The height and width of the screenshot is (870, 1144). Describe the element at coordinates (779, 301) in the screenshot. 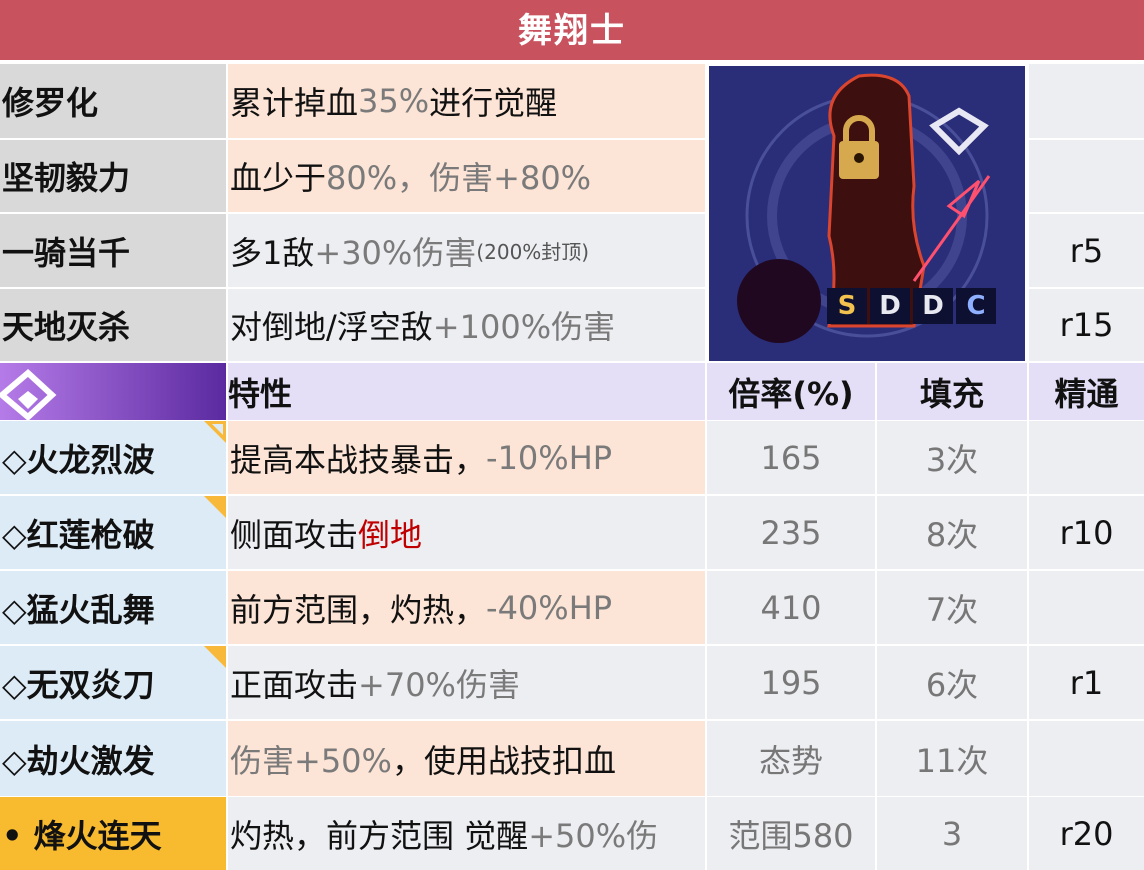

I see `avatar-placeholder` at that location.